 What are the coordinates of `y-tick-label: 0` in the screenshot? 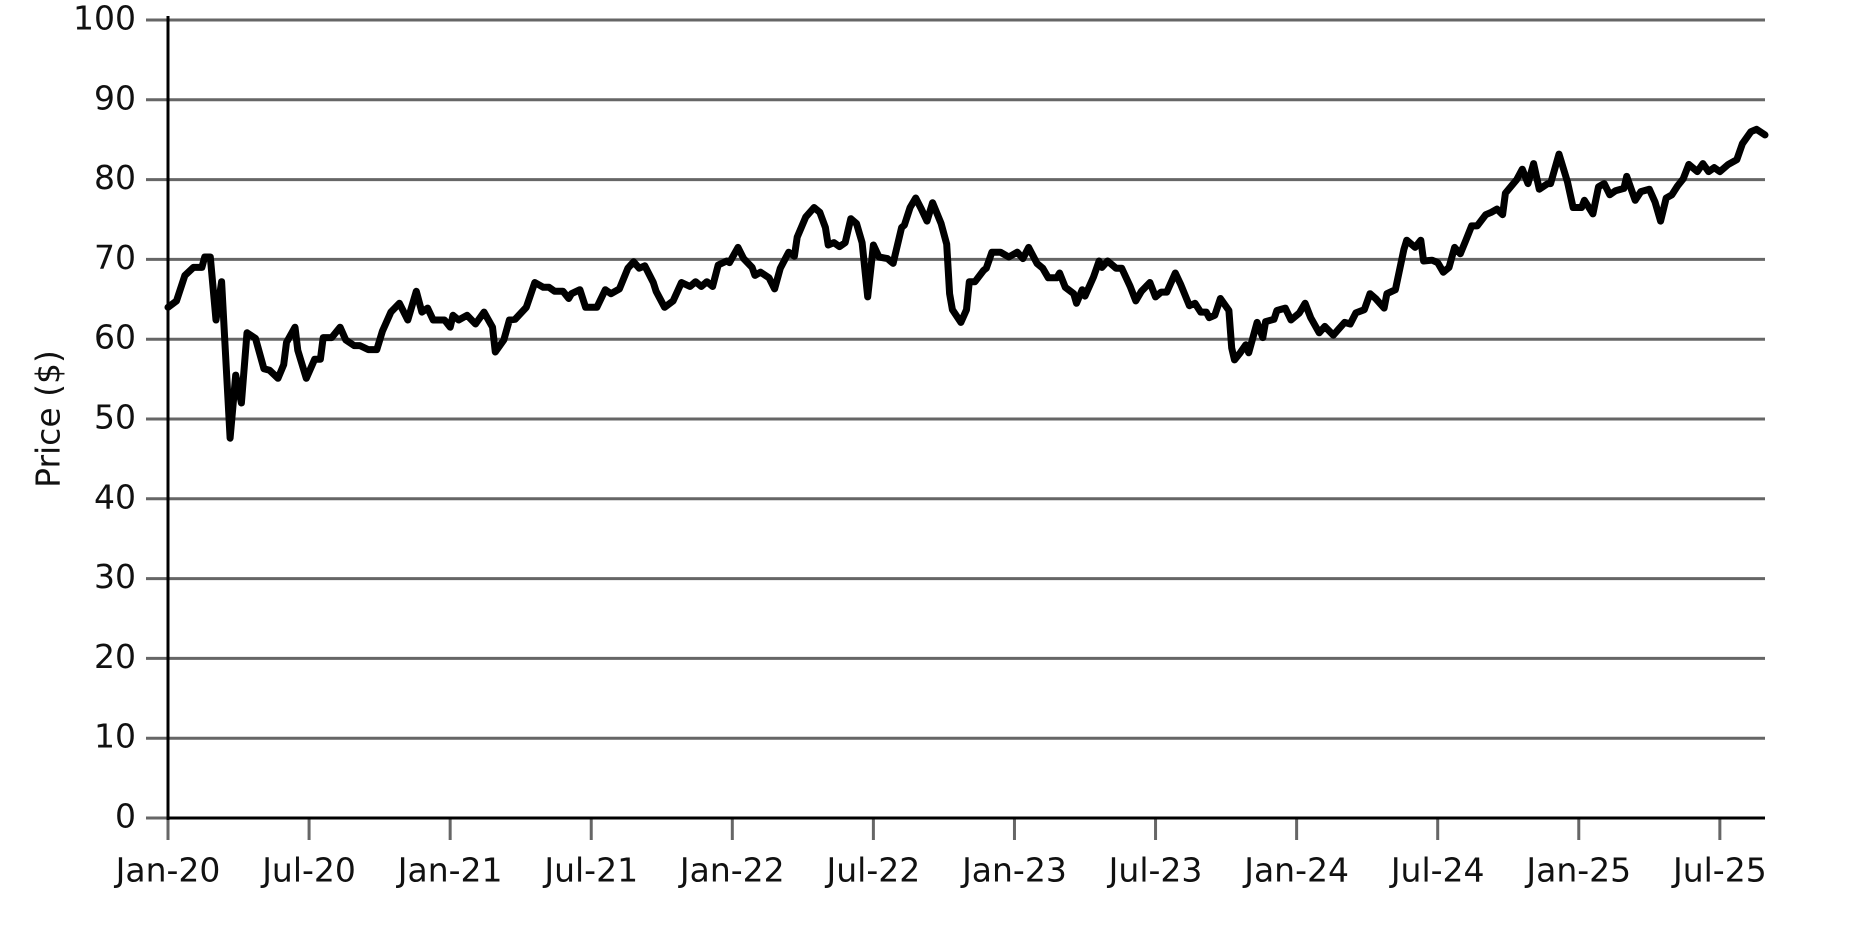 It's located at (125, 816).